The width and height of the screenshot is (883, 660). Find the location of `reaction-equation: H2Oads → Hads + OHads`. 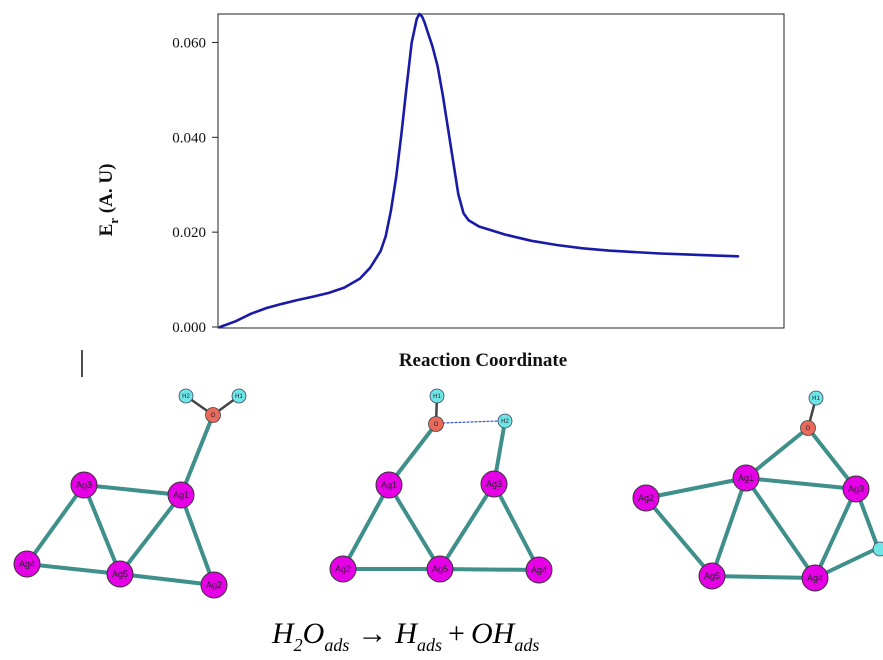

reaction-equation: H2Oads → Hads + OHads is located at coordinates (405, 636).